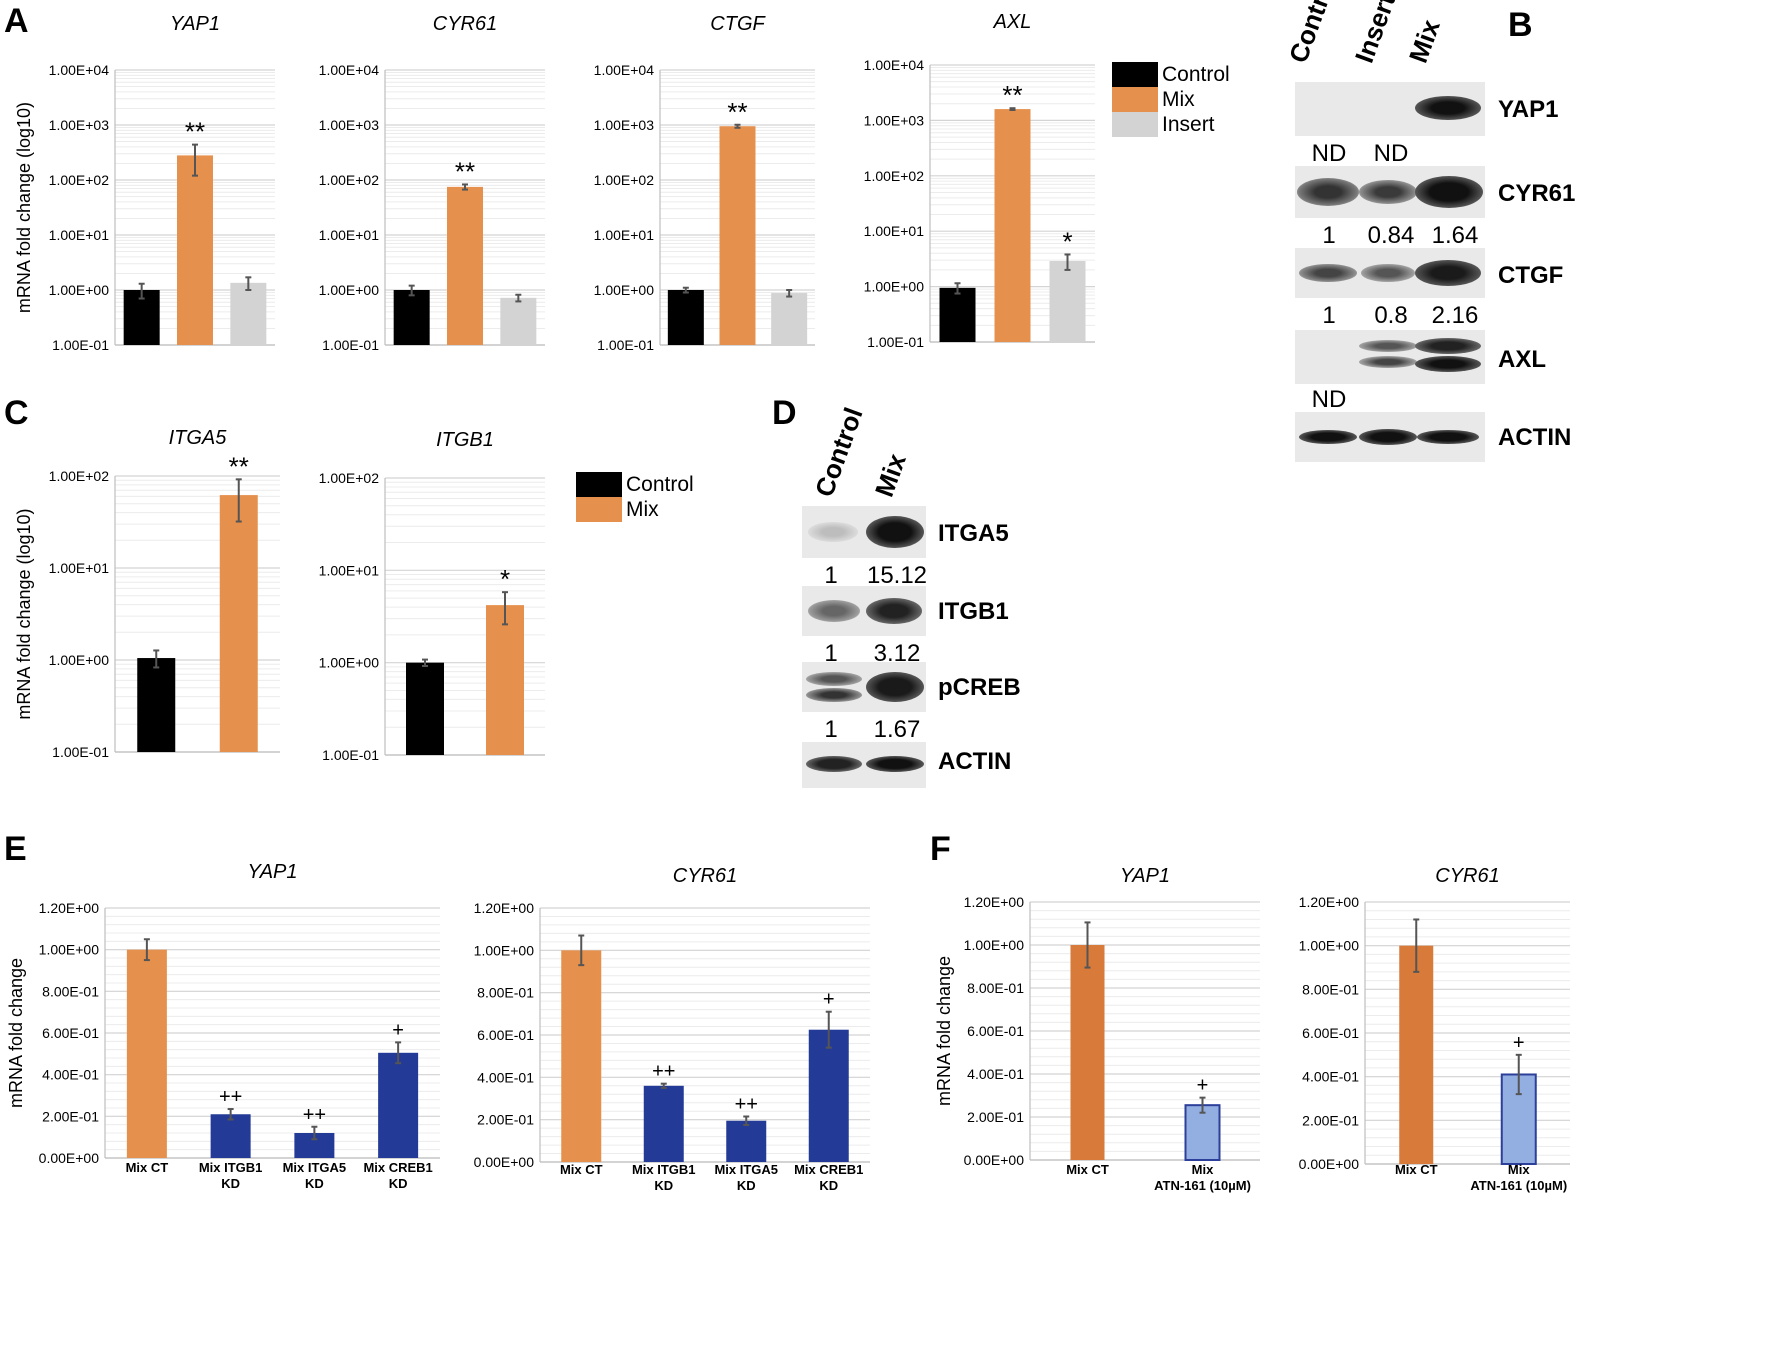  I want to click on y-tick-label: 1.00E+01, so click(349, 570).